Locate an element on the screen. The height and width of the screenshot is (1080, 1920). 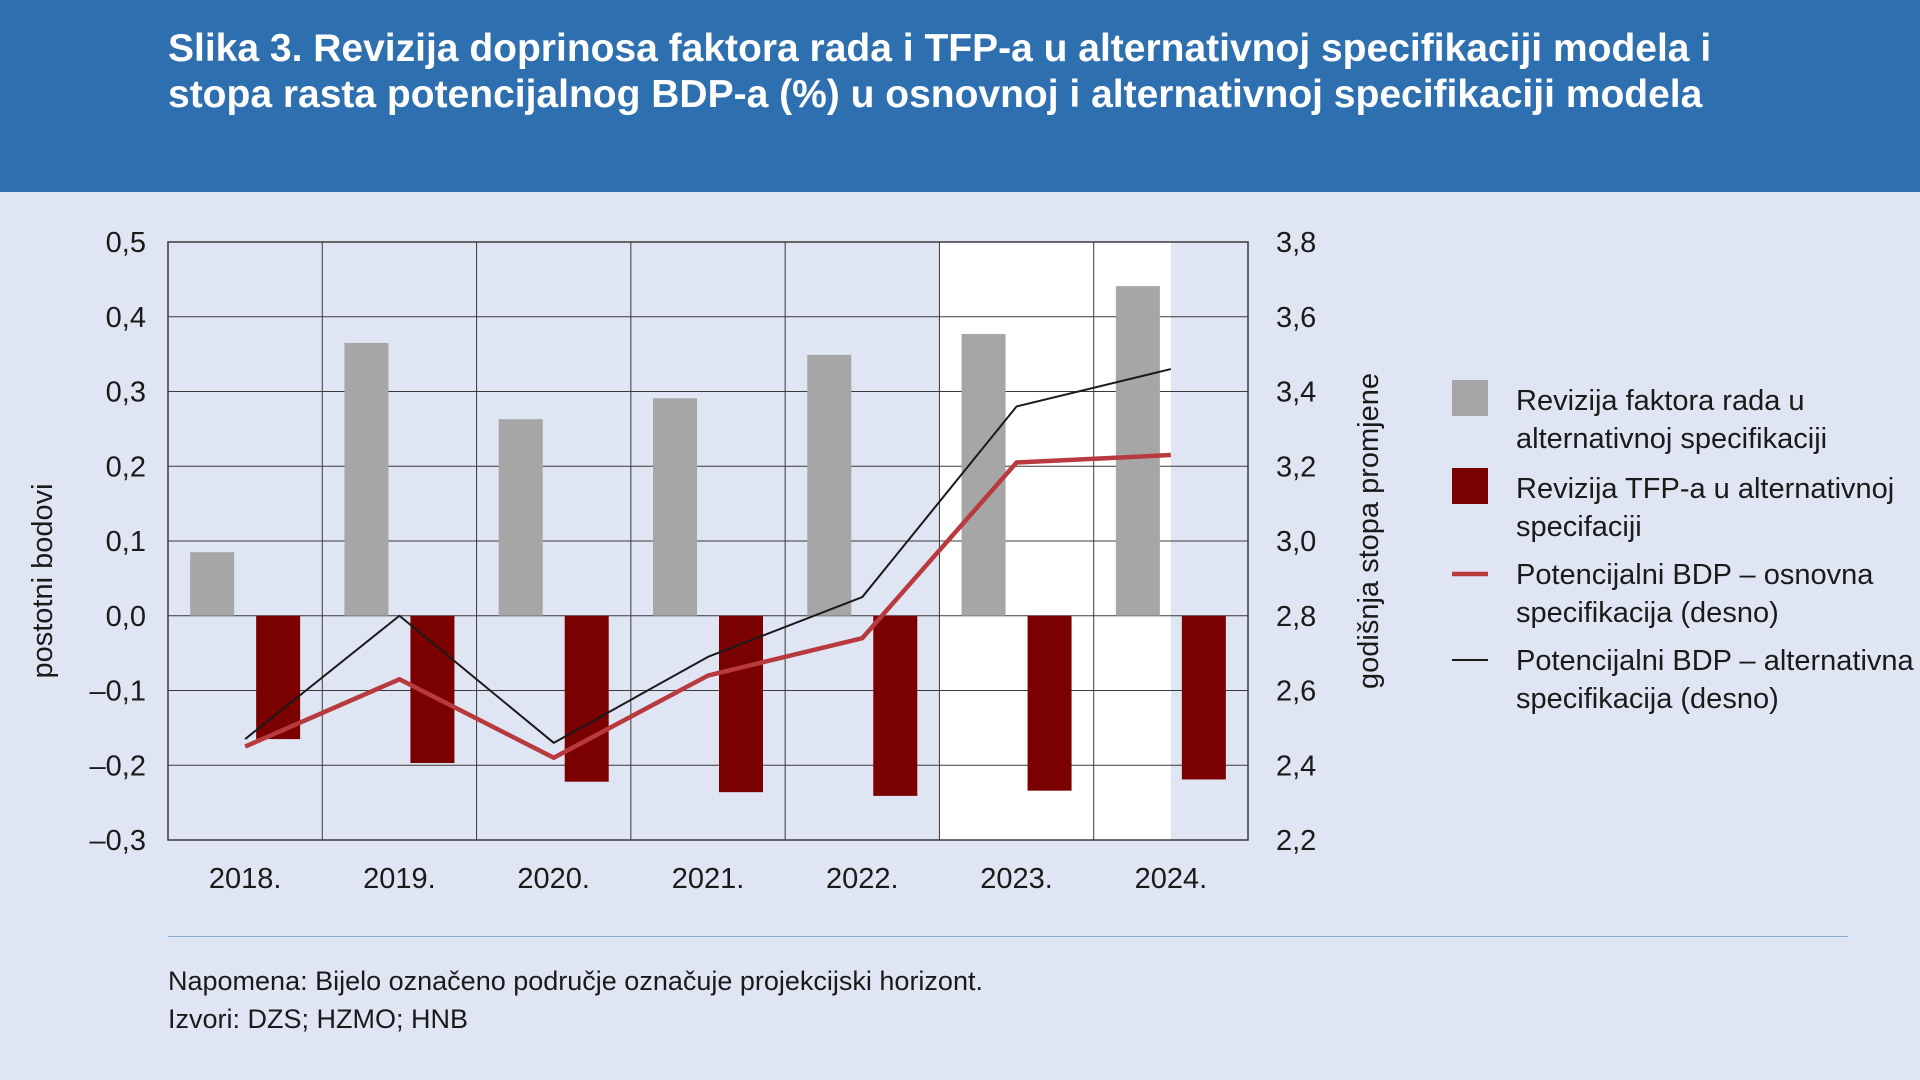
line-potential-gdp-baseline is located at coordinates (707, 606).